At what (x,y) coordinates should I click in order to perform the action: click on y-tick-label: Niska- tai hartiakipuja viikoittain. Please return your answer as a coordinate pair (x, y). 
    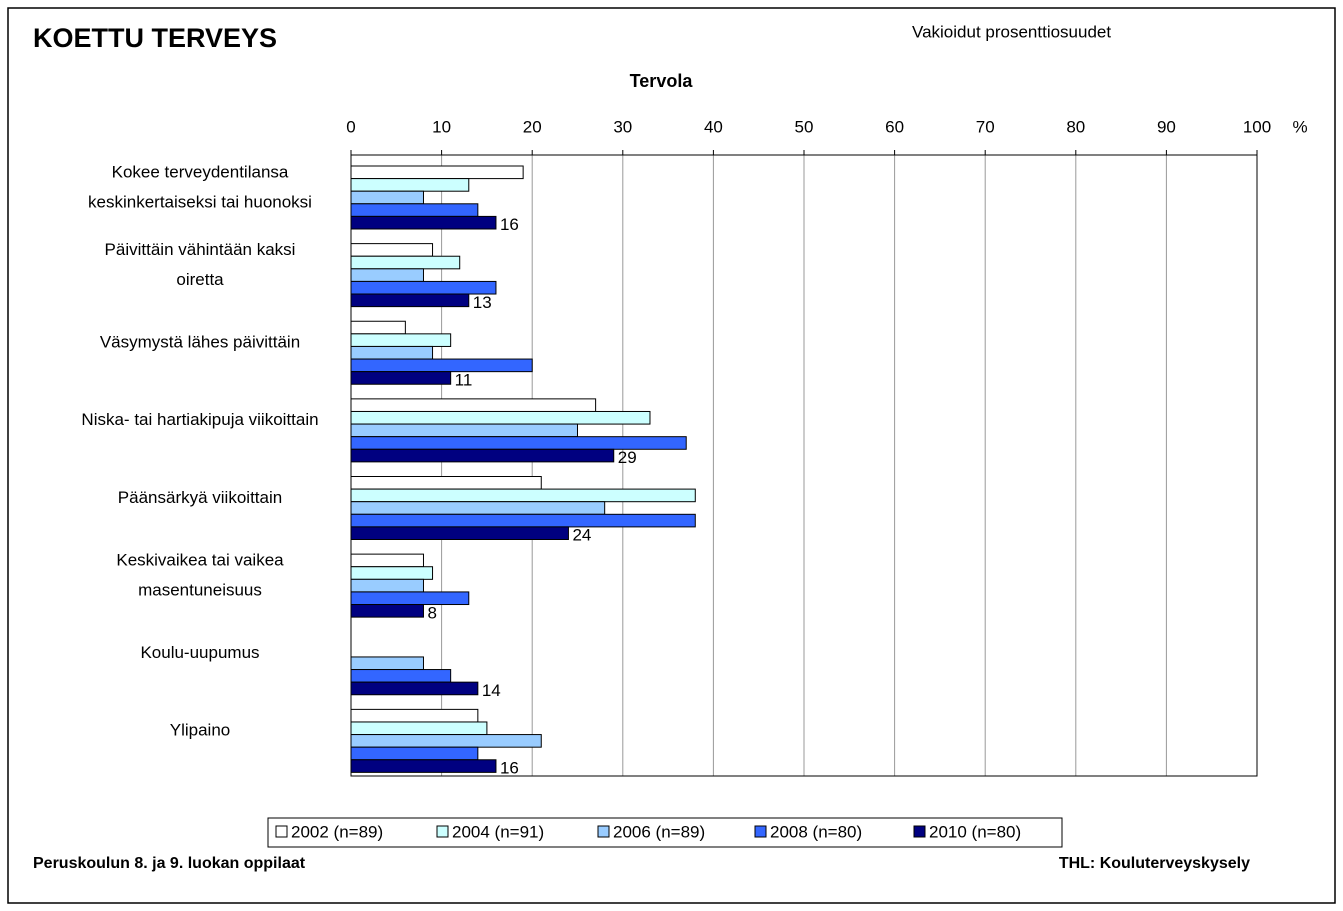
    Looking at the image, I should click on (199, 419).